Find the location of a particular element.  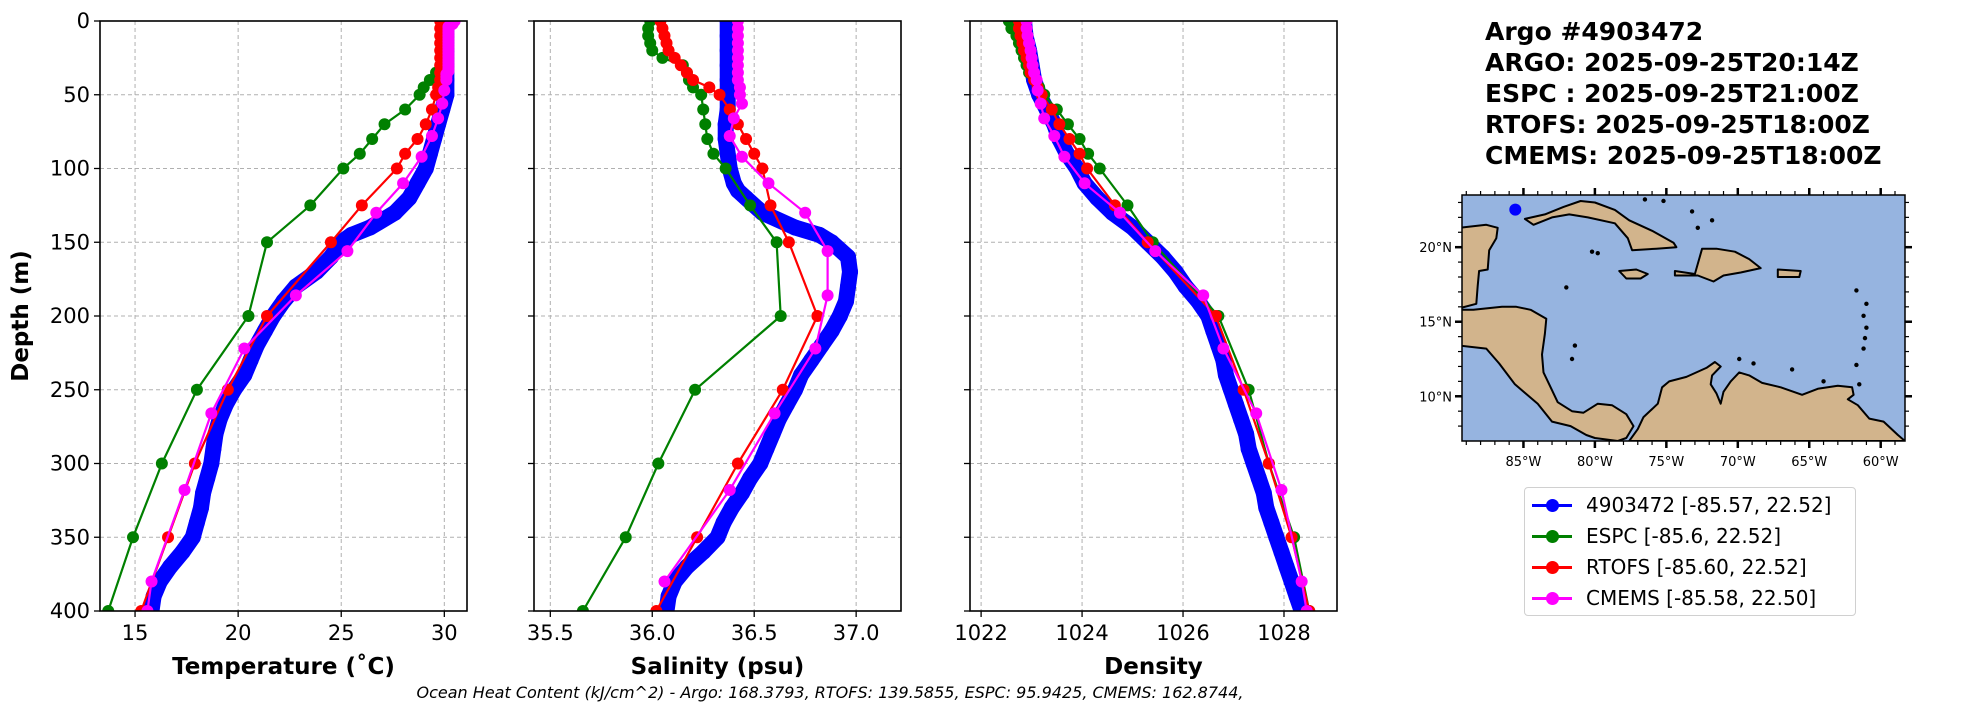

y-tick-label: 100 is located at coordinates (70, 169).